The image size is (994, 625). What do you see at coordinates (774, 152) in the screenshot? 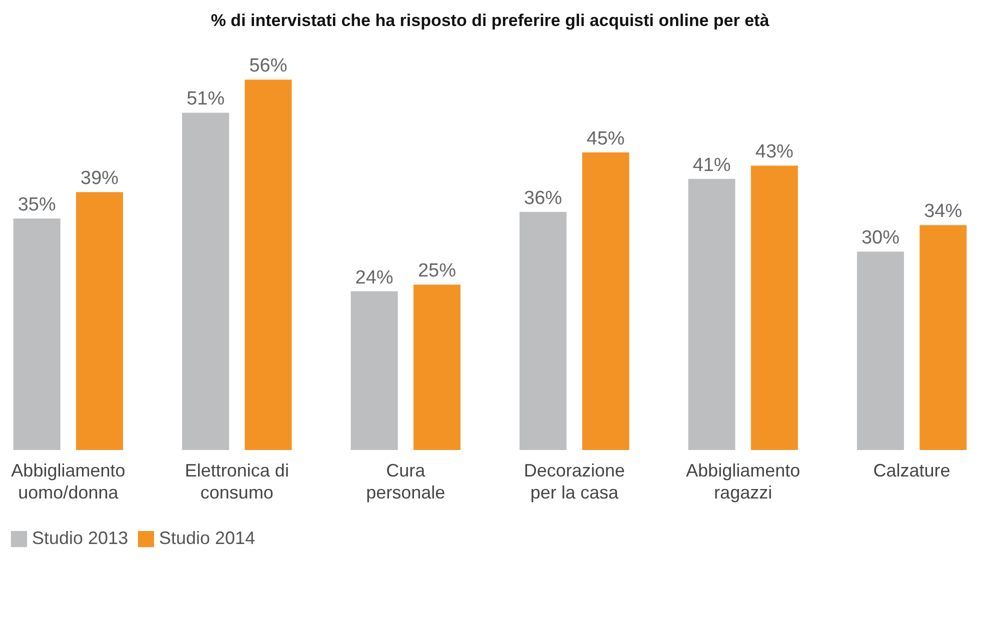
I see `data-label: 43%` at bounding box center [774, 152].